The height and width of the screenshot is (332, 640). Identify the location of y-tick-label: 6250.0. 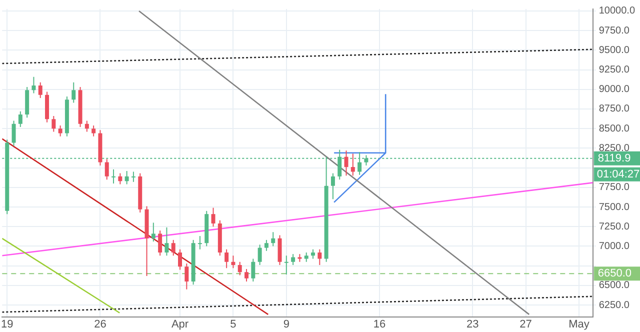
(614, 305).